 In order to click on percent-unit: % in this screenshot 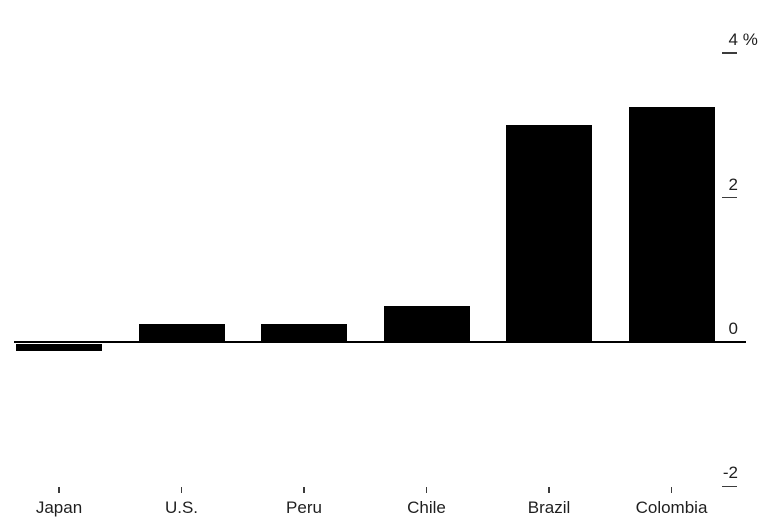, I will do `click(748, 40)`.